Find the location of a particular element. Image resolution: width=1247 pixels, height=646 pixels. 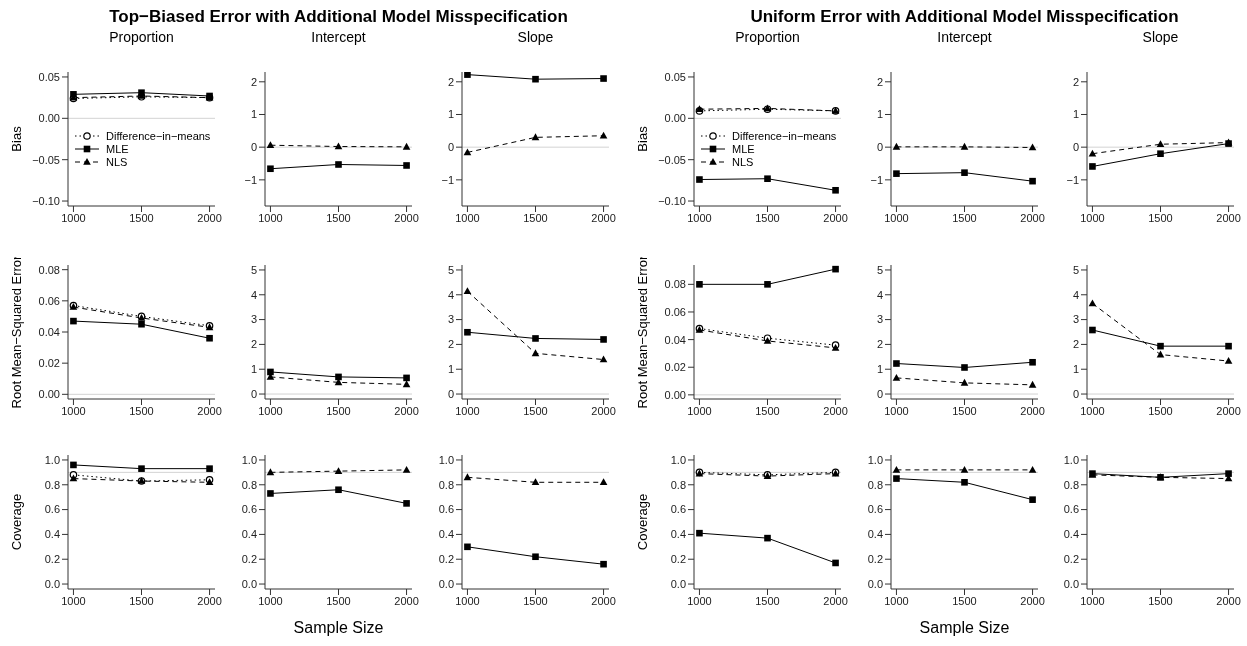

y-tick-label: 0.08 is located at coordinates (49, 269).